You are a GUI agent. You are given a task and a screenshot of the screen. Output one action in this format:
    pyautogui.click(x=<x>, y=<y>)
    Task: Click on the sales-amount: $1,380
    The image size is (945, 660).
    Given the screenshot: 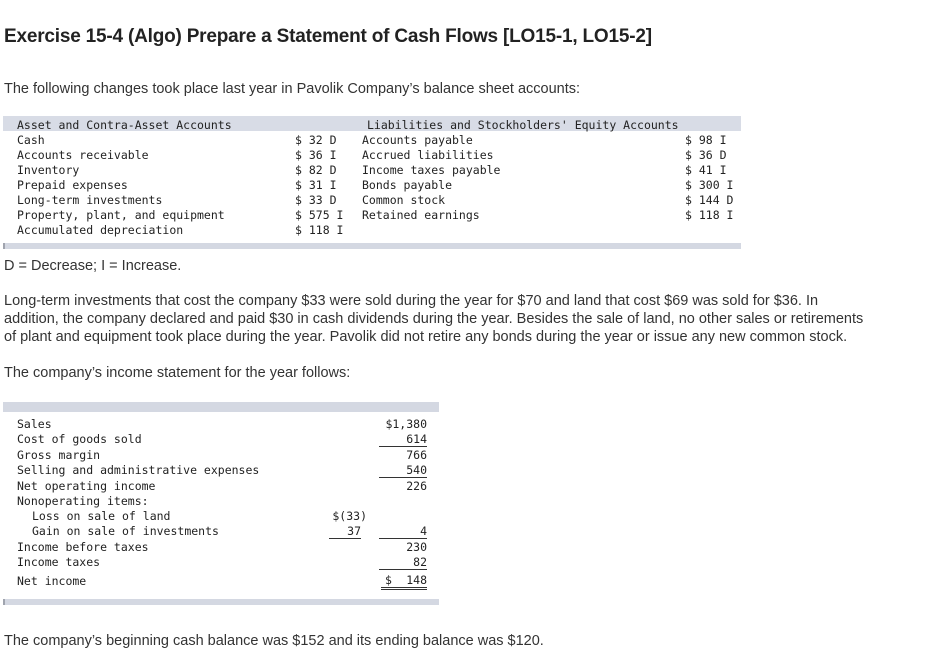 What is the action you would take?
    pyautogui.click(x=406, y=424)
    